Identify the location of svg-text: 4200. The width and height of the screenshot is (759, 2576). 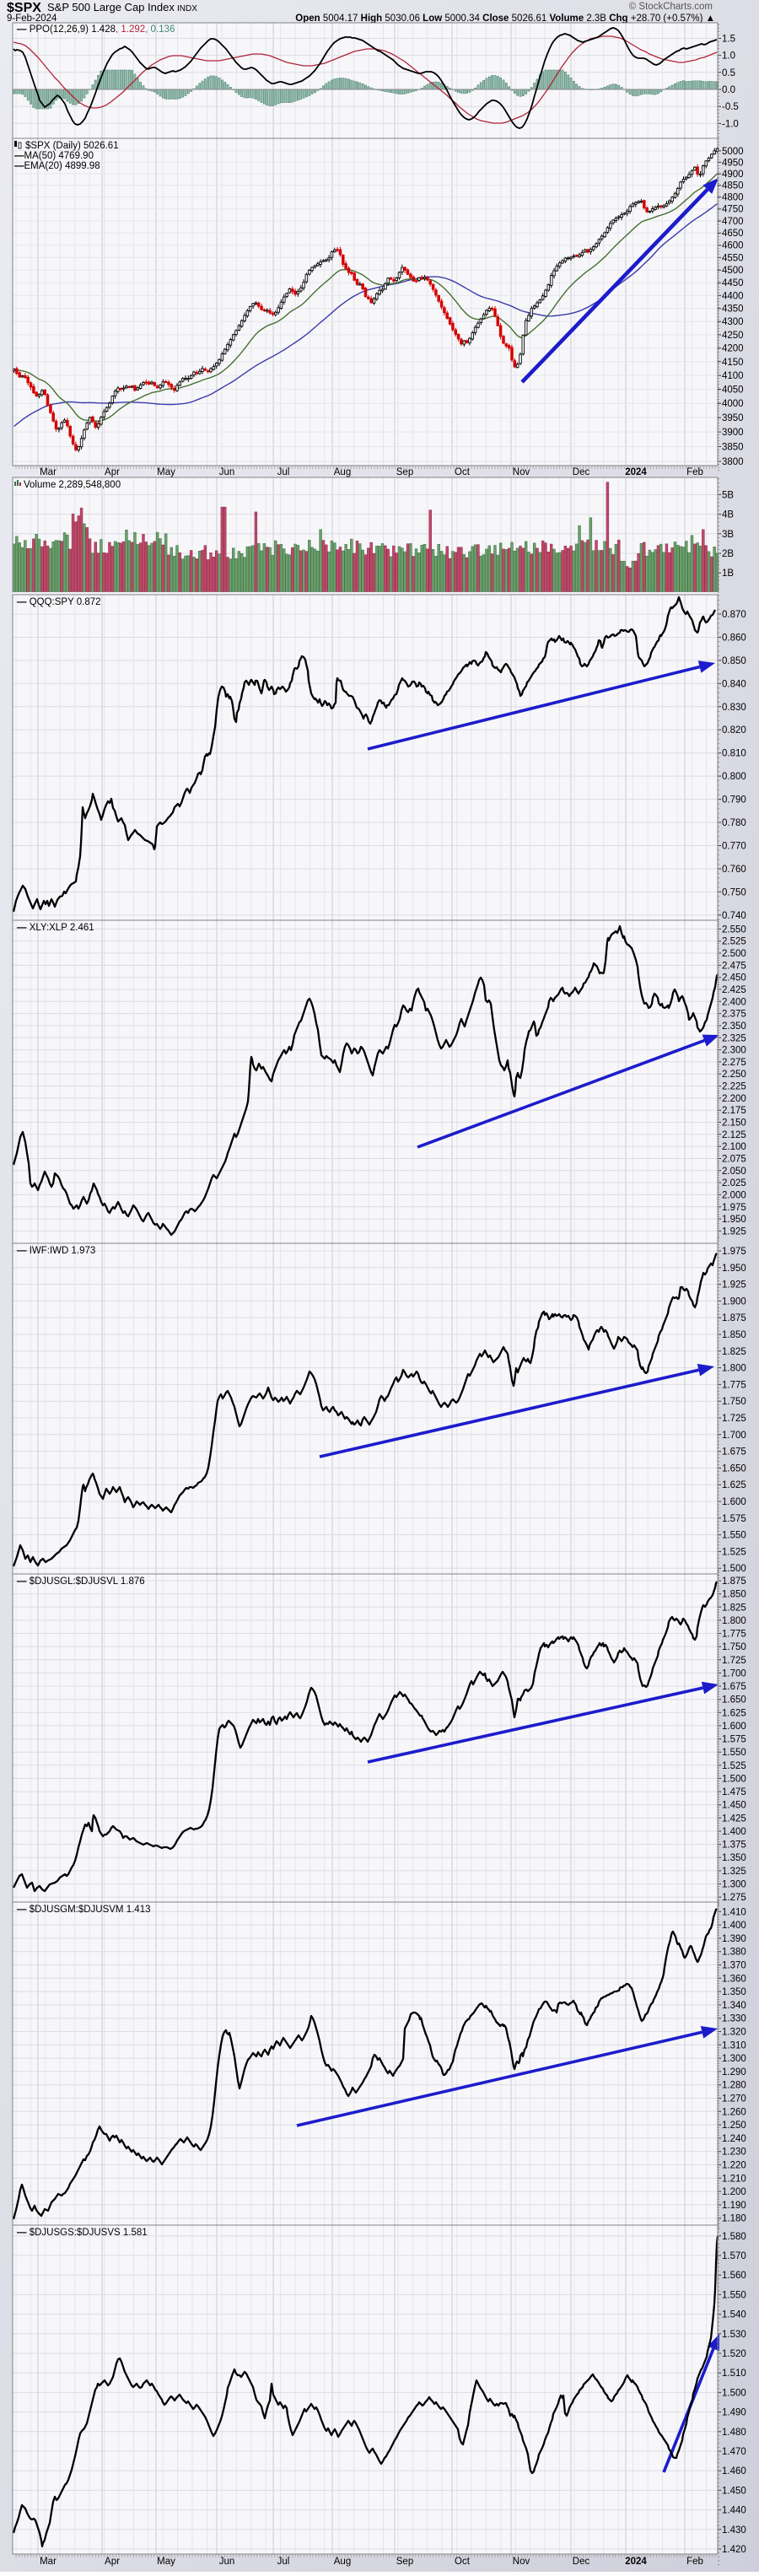
(733, 349).